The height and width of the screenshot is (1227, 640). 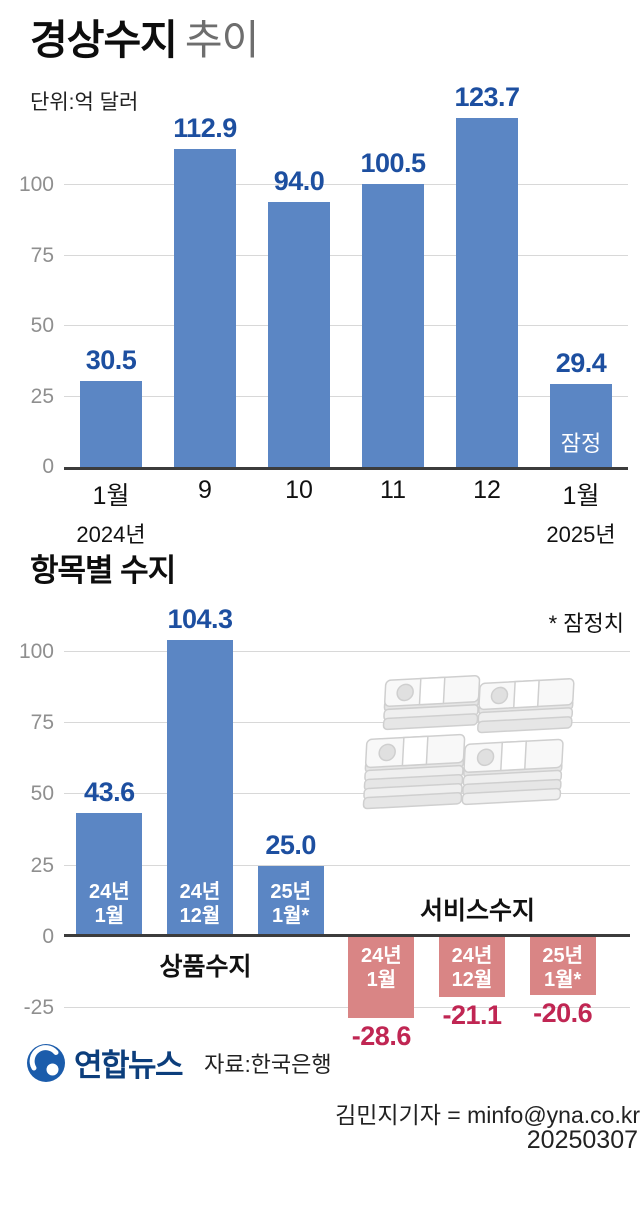 I want to click on page-title-main: 경상수지, so click(x=104, y=40).